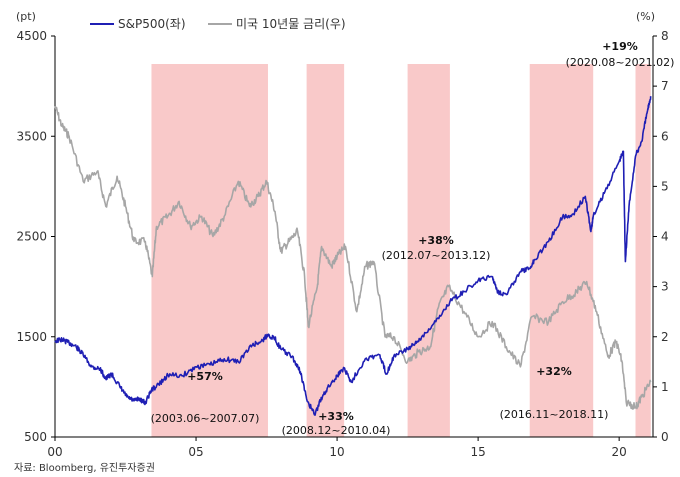 This screenshot has height=477, width=680. Describe the element at coordinates (31, 36) in the screenshot. I see `left-tick-label: 4500` at that location.